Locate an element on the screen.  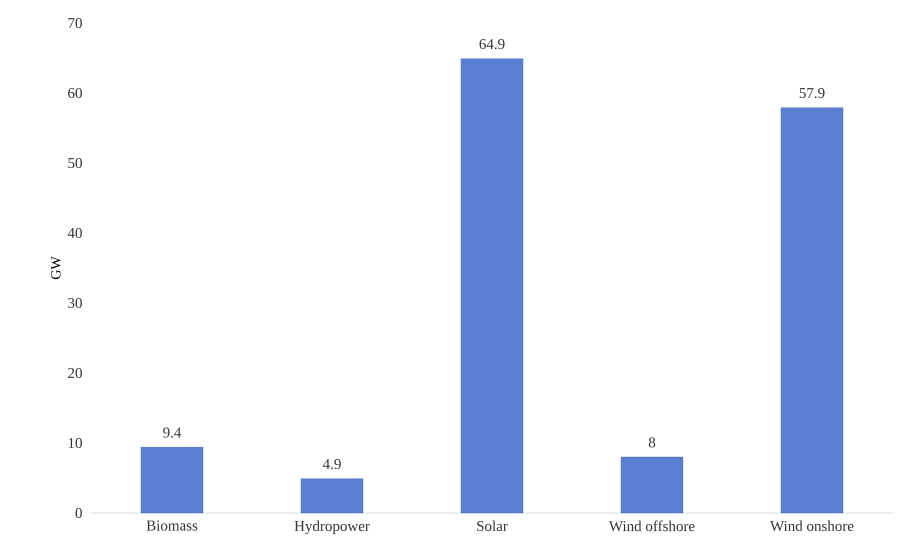
y-tick-label: 20 is located at coordinates (75, 373).